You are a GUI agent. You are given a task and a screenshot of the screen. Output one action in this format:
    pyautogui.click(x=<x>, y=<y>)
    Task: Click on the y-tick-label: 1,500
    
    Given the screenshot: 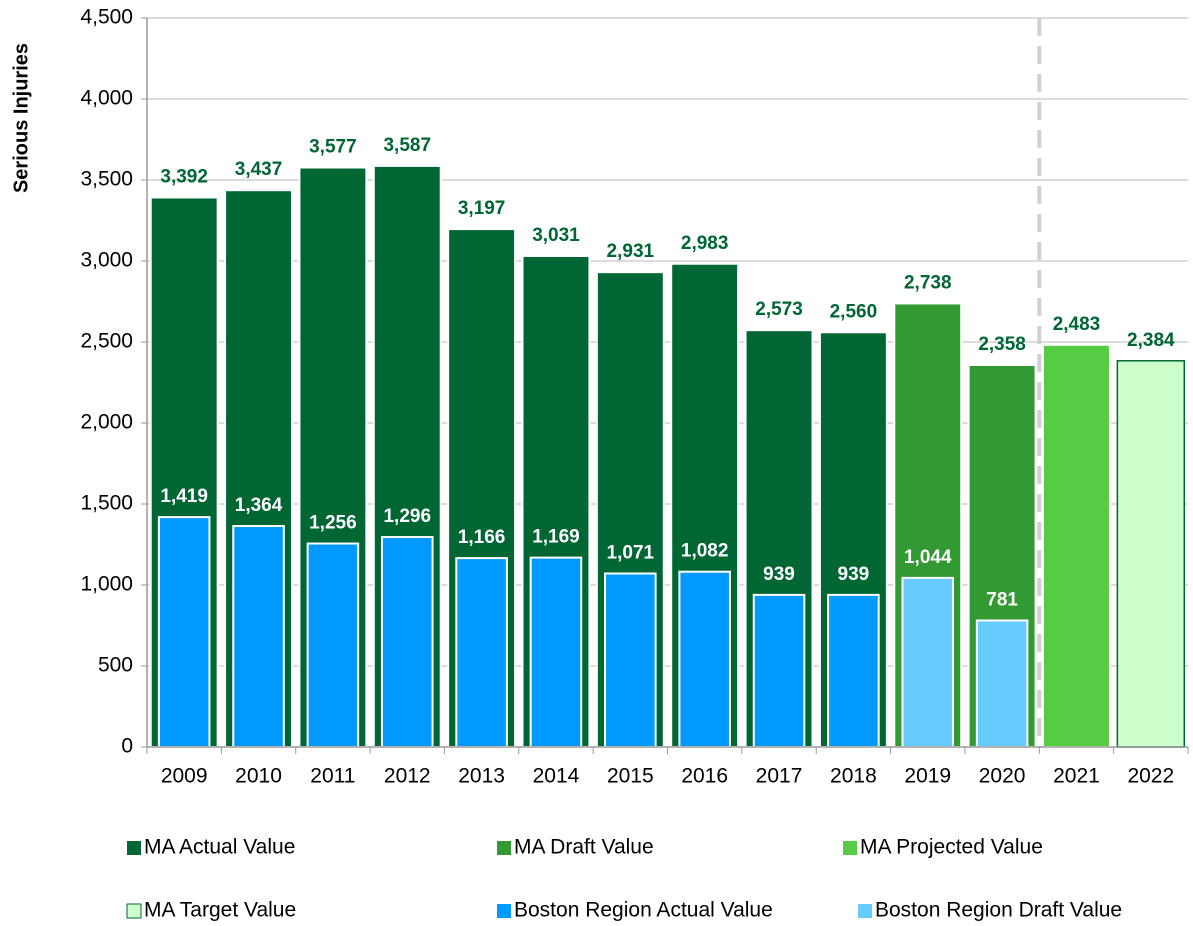 What is the action you would take?
    pyautogui.click(x=106, y=503)
    